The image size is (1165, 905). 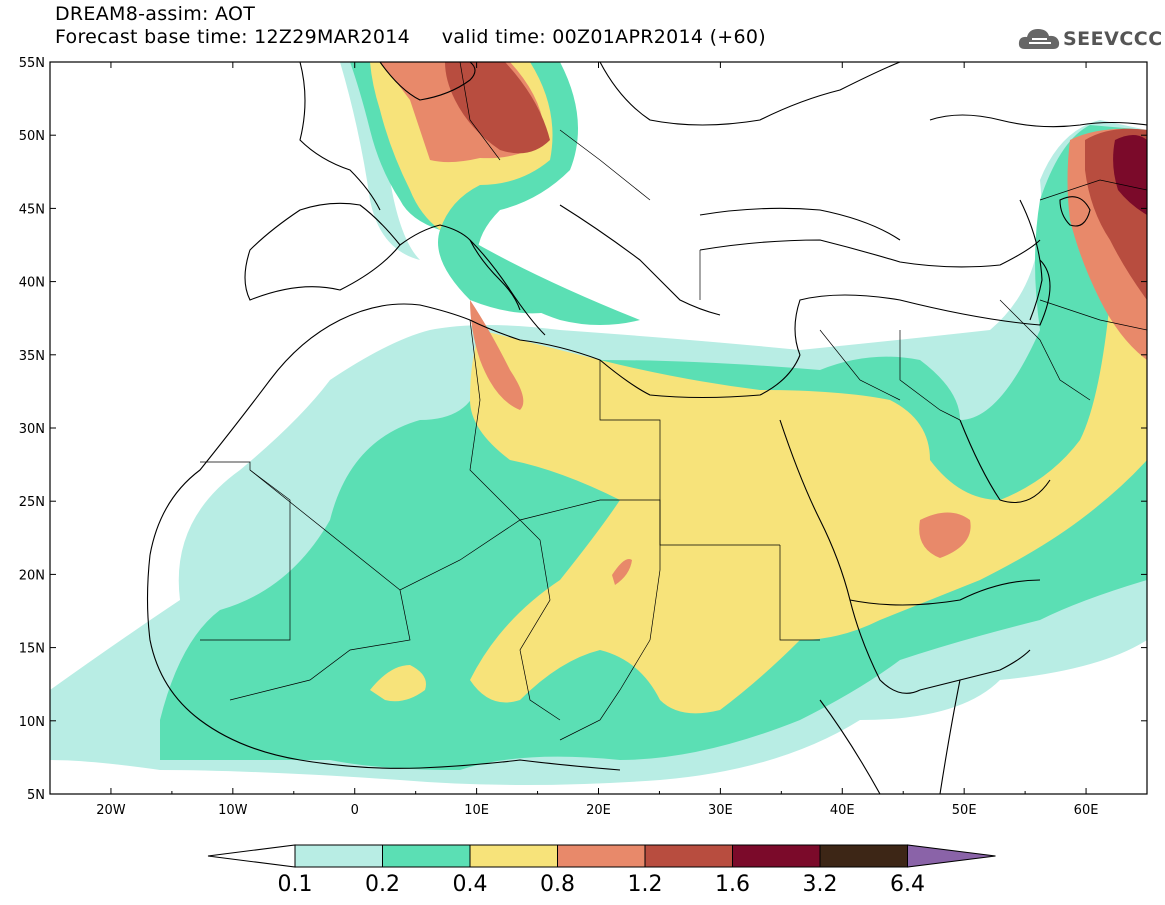 I want to click on lat-tick-label: 40N, so click(x=32, y=283).